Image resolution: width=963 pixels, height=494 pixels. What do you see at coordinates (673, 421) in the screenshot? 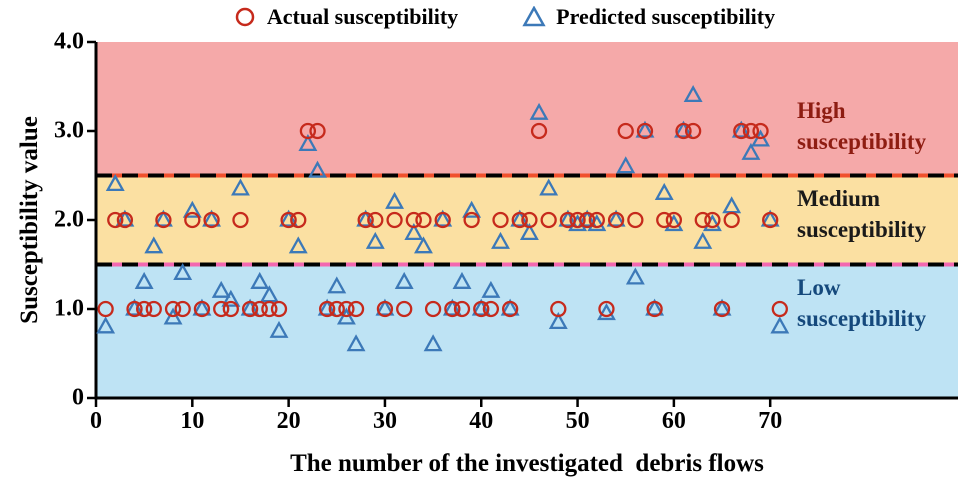
I see `x-tick-label: 60` at bounding box center [673, 421].